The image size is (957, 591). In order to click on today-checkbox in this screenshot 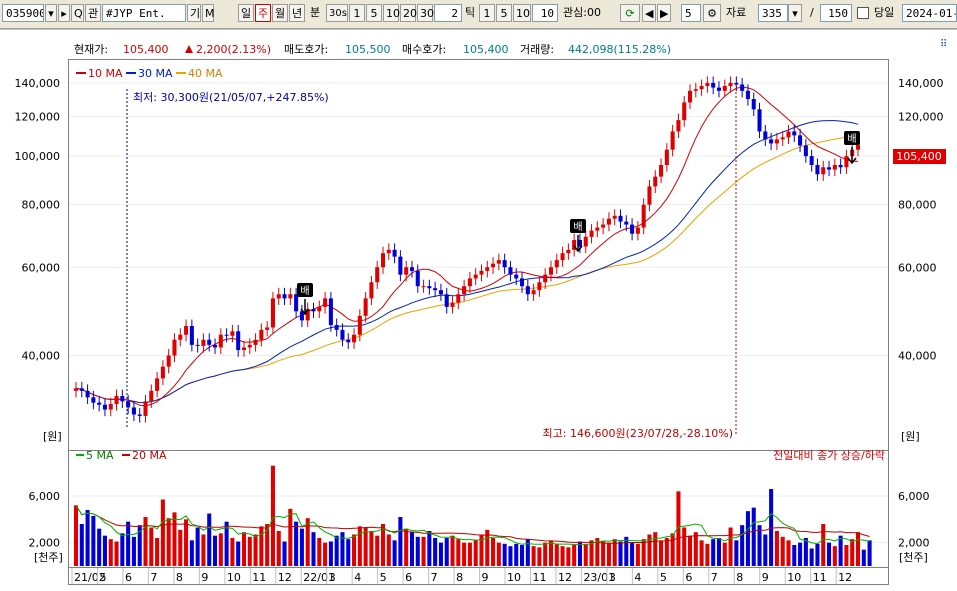, I will do `click(863, 13)`.